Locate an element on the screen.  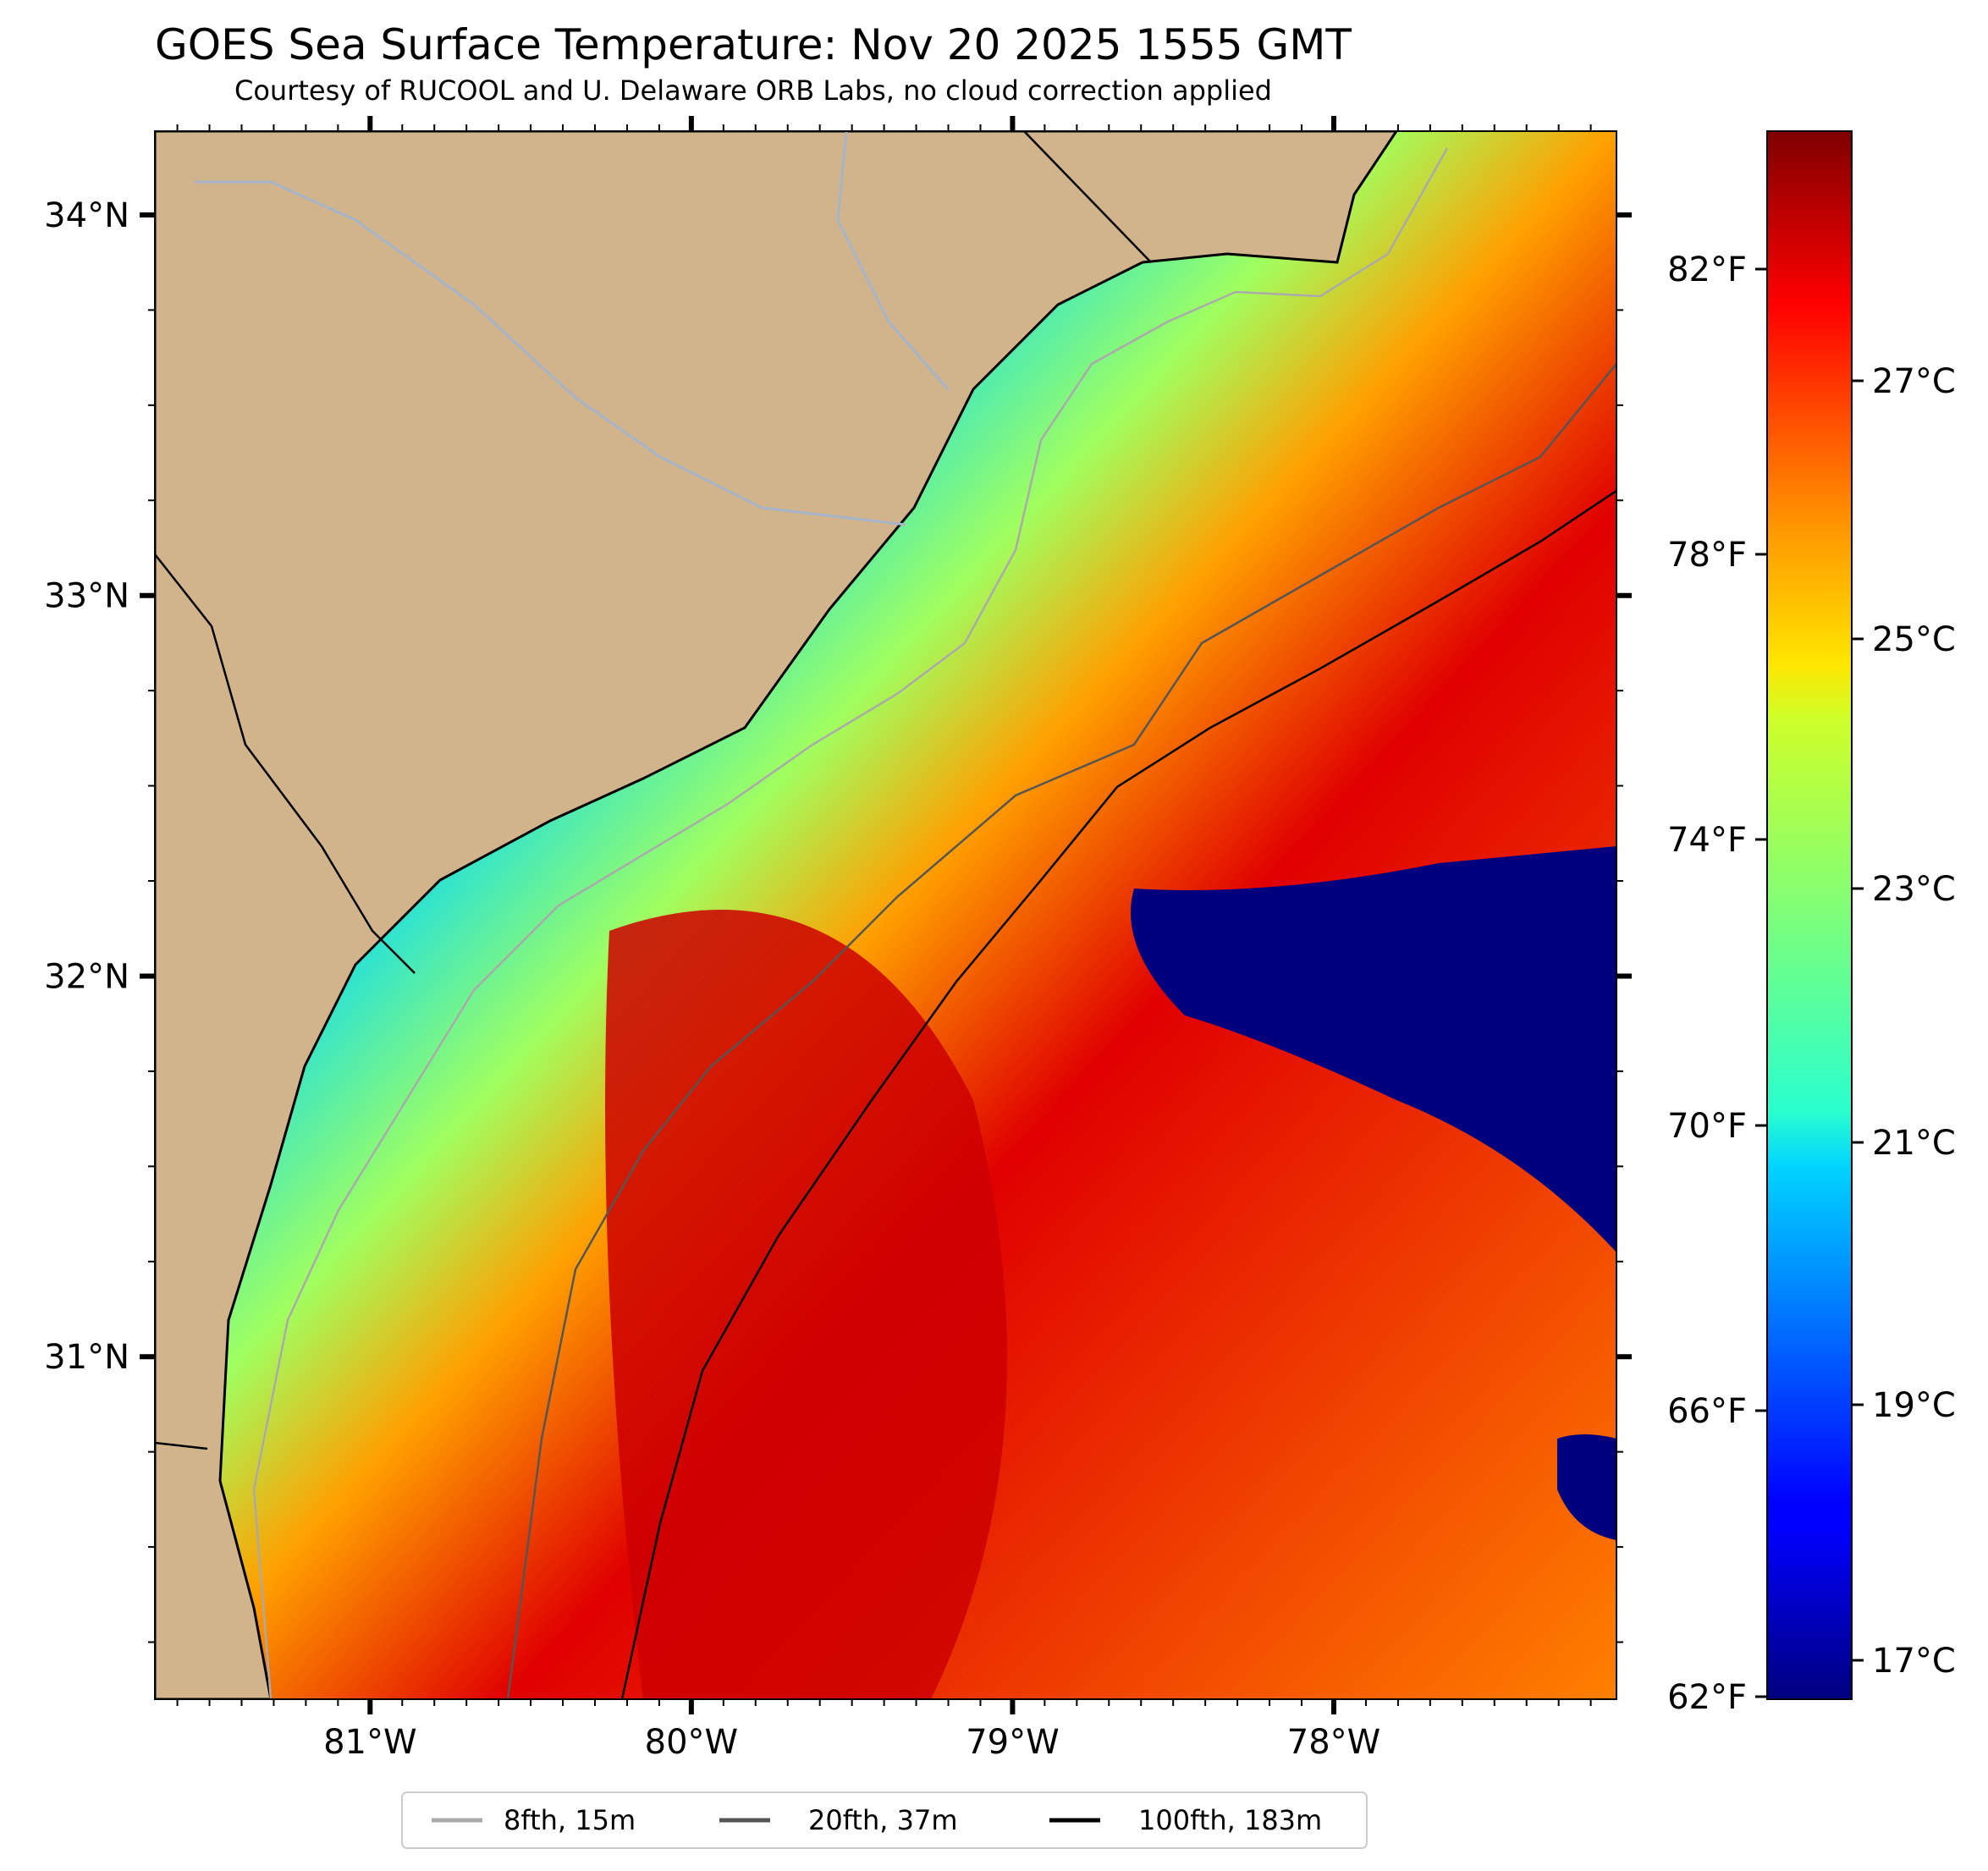
lat-tick-label: 33°N is located at coordinates (86, 597).